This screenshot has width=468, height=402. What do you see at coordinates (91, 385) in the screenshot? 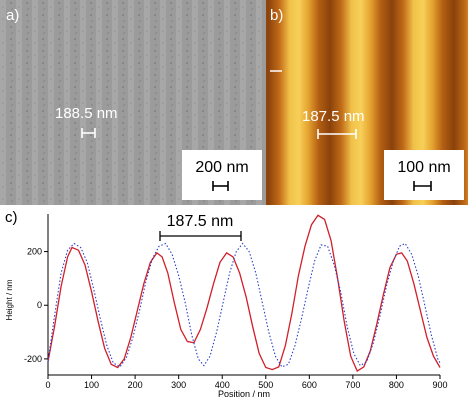
I see `x-tick-label: 100` at bounding box center [91, 385].